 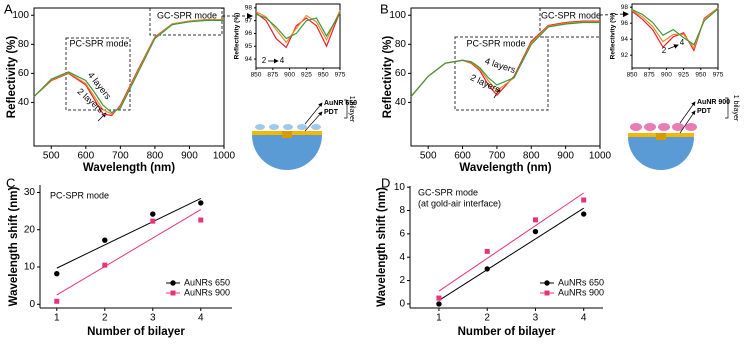 What do you see at coordinates (402, 234) in the screenshot?
I see `y-tick-label: 6` at bounding box center [402, 234].